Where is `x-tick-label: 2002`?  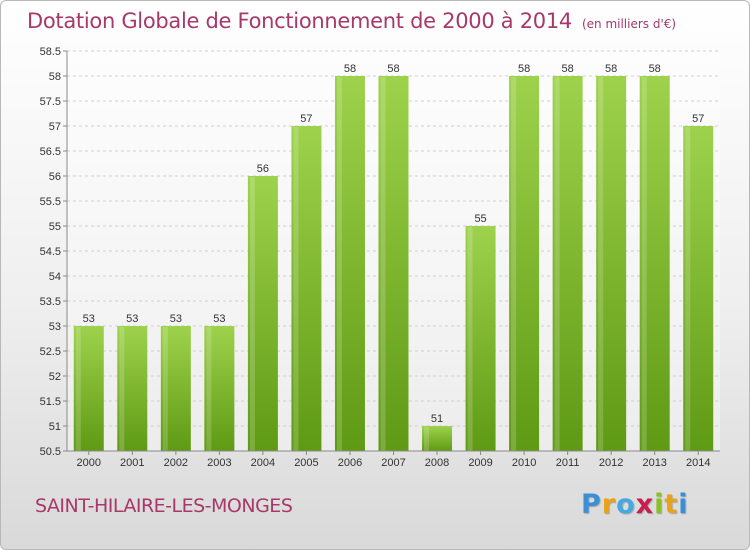 x-tick-label: 2002 is located at coordinates (176, 463).